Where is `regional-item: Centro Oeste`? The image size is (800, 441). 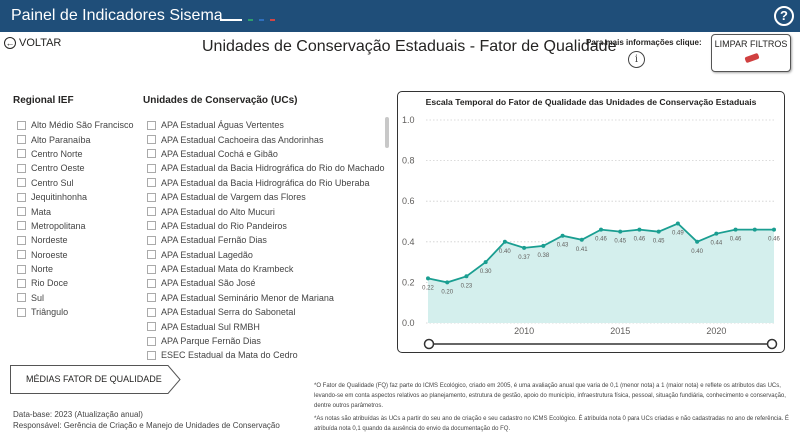
regional-item: Centro Oeste is located at coordinates (75, 168).